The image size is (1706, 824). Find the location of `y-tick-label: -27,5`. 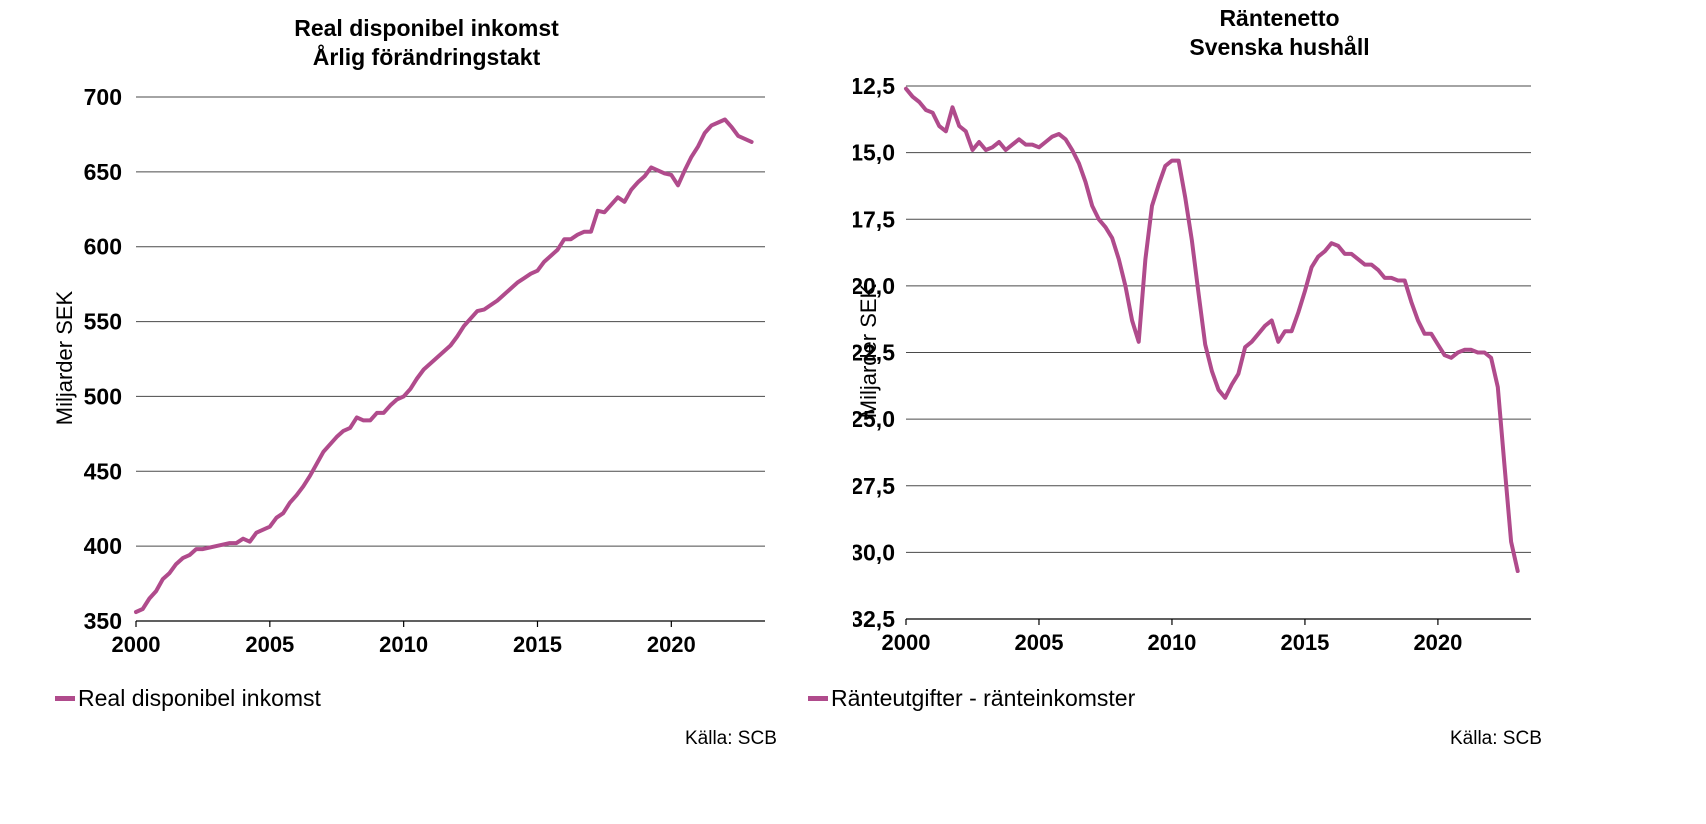

y-tick-label: -27,5 is located at coordinates (874, 486).